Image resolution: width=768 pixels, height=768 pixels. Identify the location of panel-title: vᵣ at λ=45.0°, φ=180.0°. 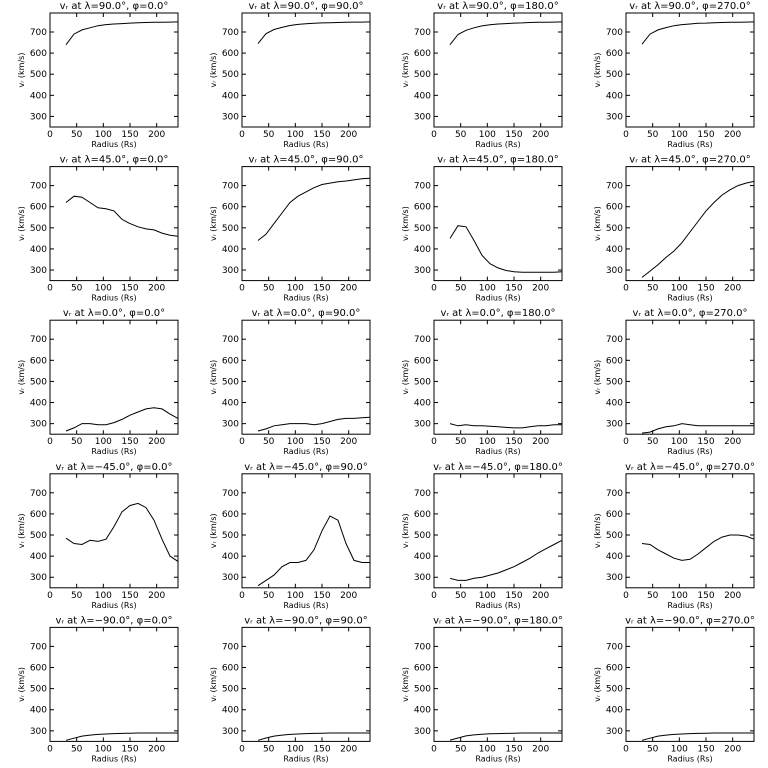
(497, 160).